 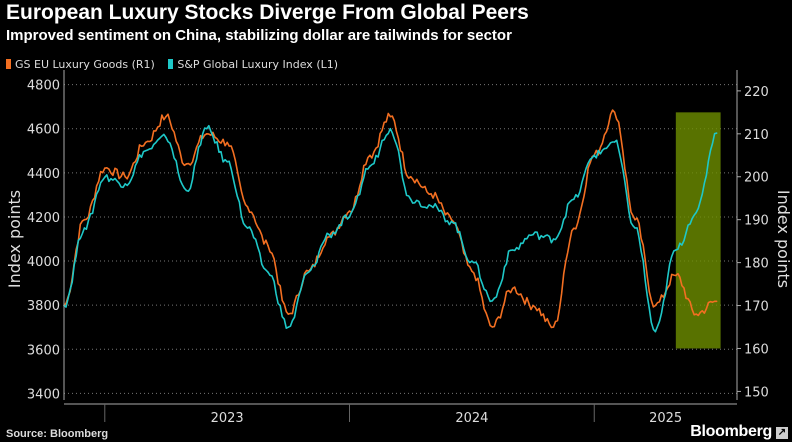 I want to click on y-tick-right-170: 170, so click(x=756, y=307).